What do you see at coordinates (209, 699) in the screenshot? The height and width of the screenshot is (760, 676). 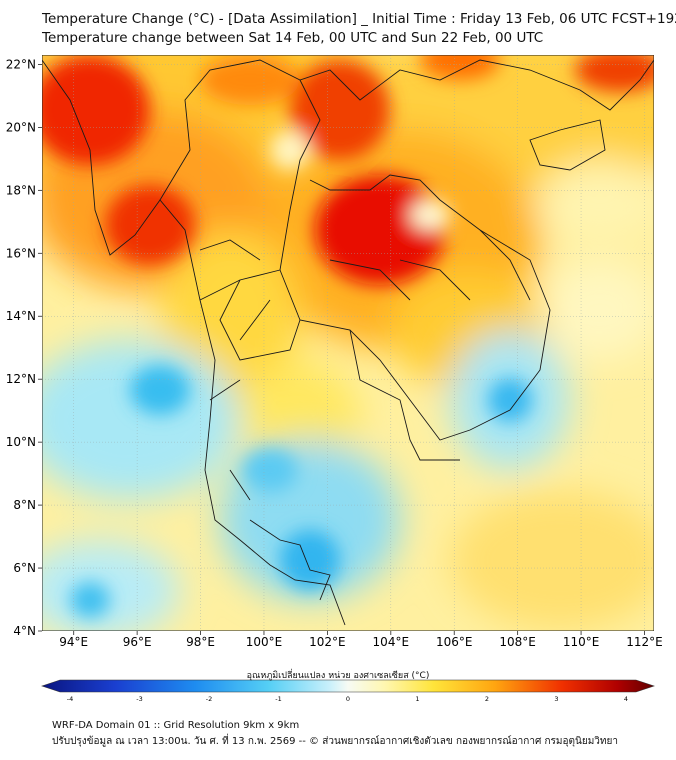 I see `colorbar-tick-label: -2` at bounding box center [209, 699].